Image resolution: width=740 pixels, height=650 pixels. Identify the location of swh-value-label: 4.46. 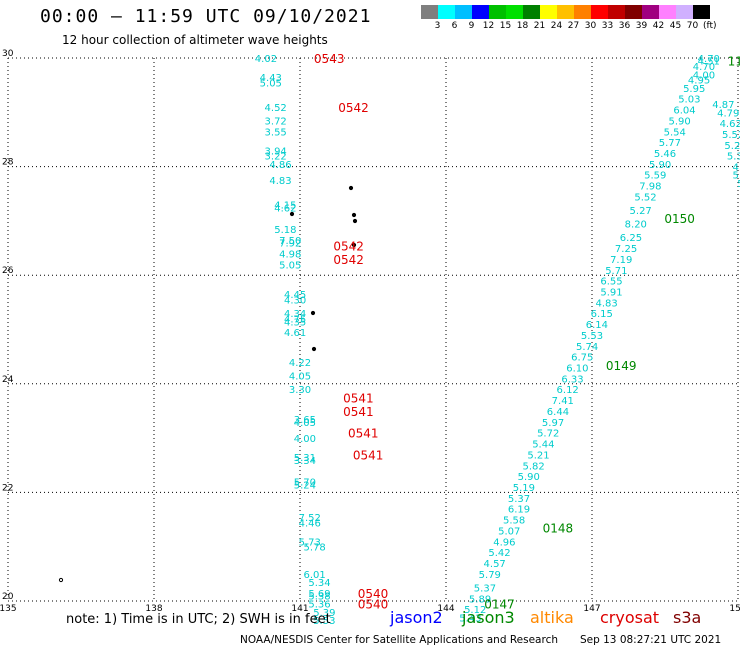
(310, 523).